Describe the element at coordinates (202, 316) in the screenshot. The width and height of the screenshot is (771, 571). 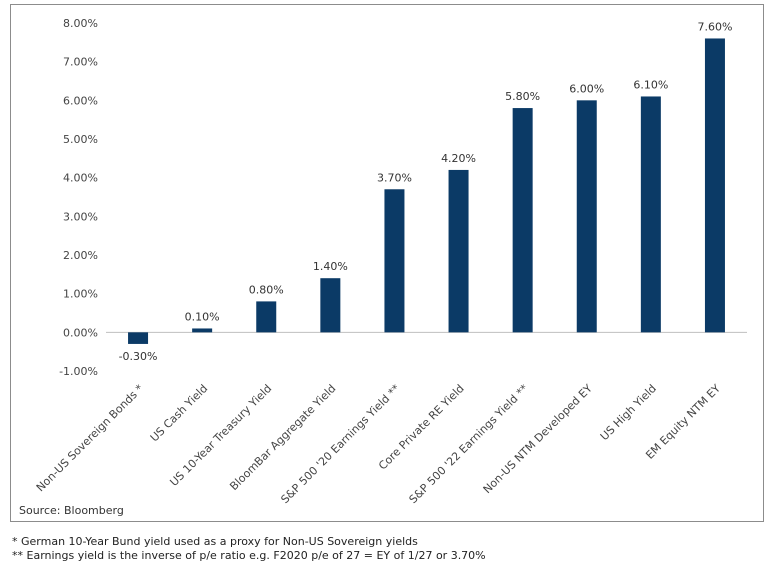
I see `data-label: 0.10%` at that location.